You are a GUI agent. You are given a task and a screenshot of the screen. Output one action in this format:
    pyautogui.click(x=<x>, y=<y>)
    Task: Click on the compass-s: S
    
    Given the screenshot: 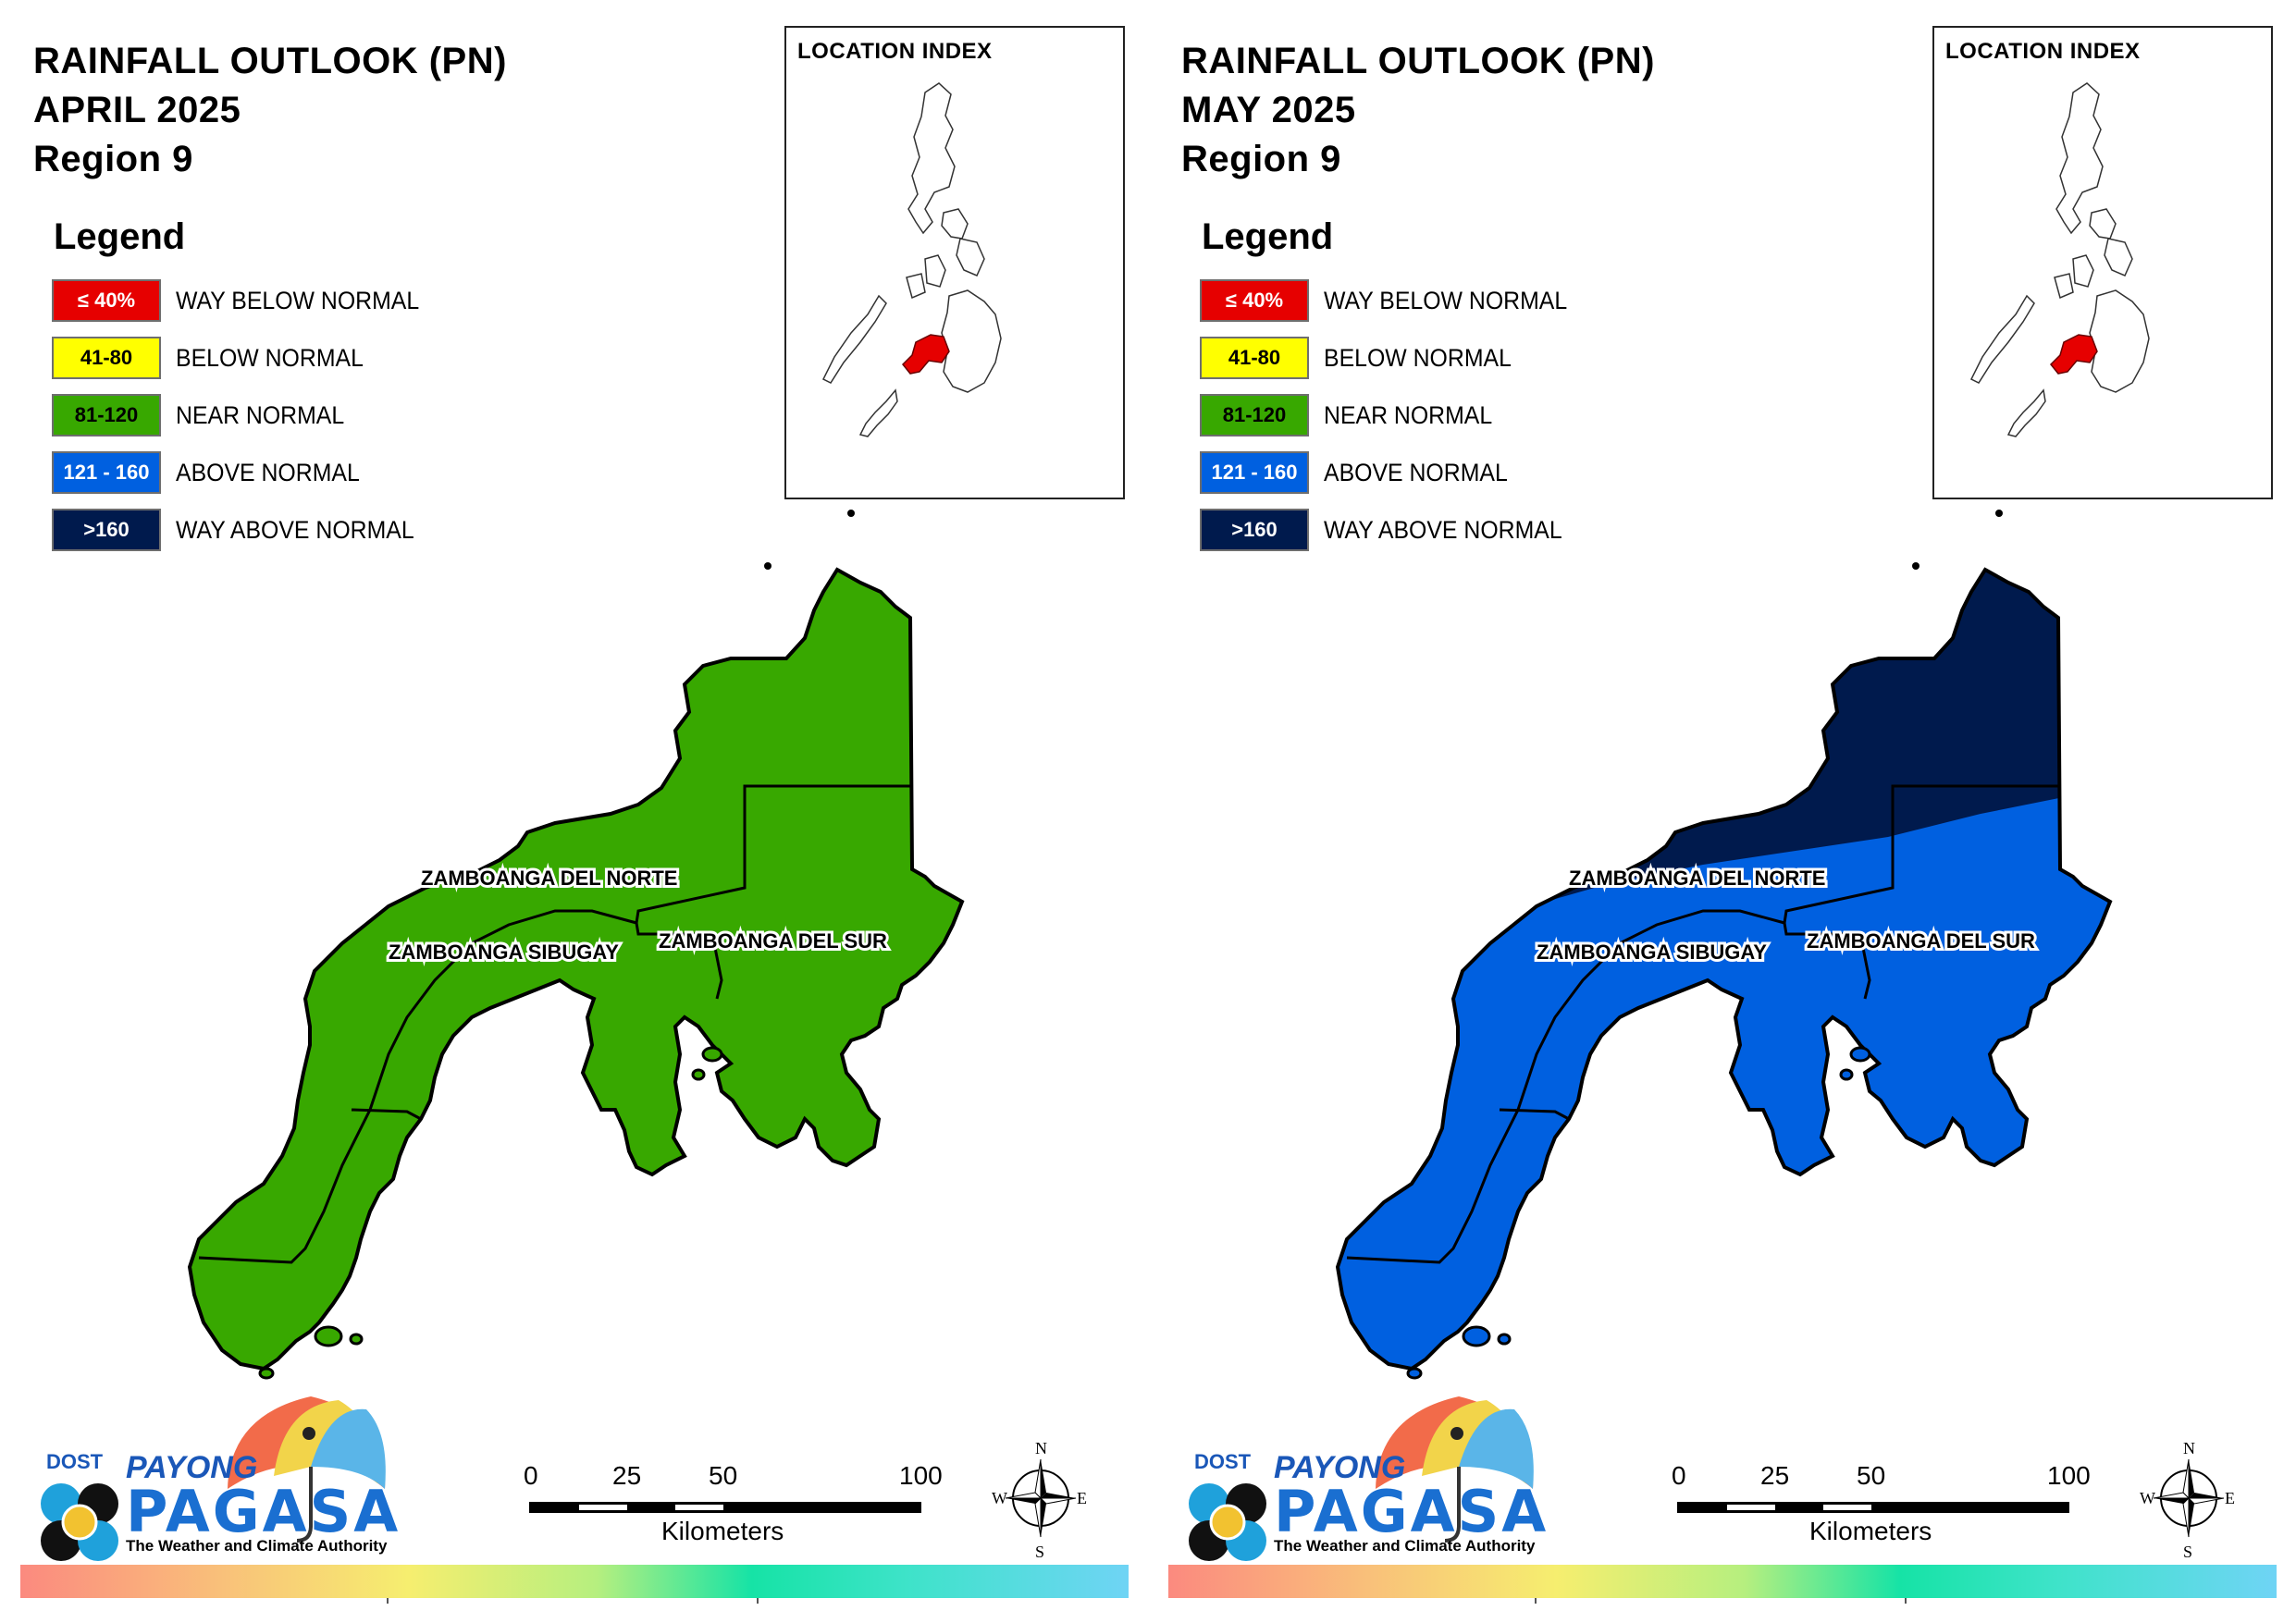 What is the action you would take?
    pyautogui.click(x=1039, y=1551)
    